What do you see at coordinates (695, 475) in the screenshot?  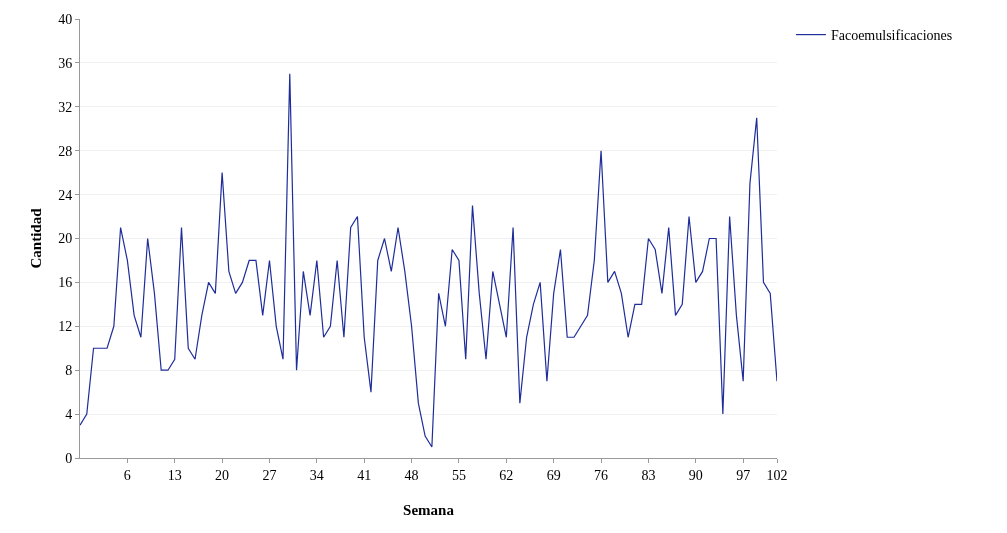 I see `x-tick-label: 90` at bounding box center [695, 475].